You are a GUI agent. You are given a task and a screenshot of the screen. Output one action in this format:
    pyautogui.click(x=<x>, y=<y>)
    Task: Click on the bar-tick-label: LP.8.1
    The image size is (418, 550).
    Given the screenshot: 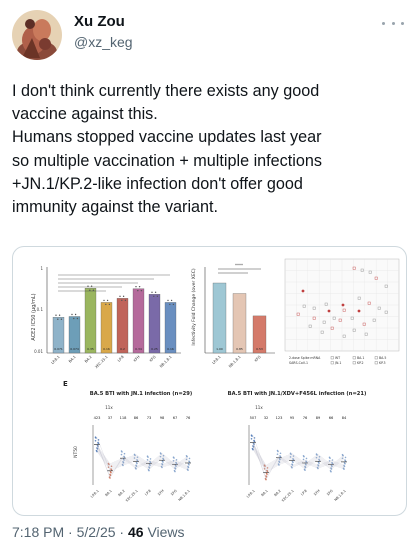 What is the action you would take?
    pyautogui.click(x=55, y=360)
    